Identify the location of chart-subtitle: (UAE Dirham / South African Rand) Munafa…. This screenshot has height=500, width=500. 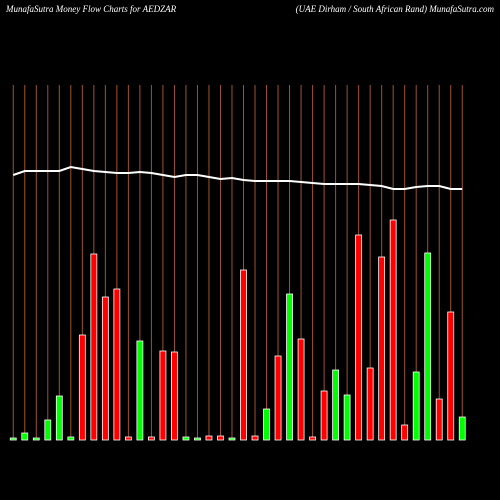
(395, 9).